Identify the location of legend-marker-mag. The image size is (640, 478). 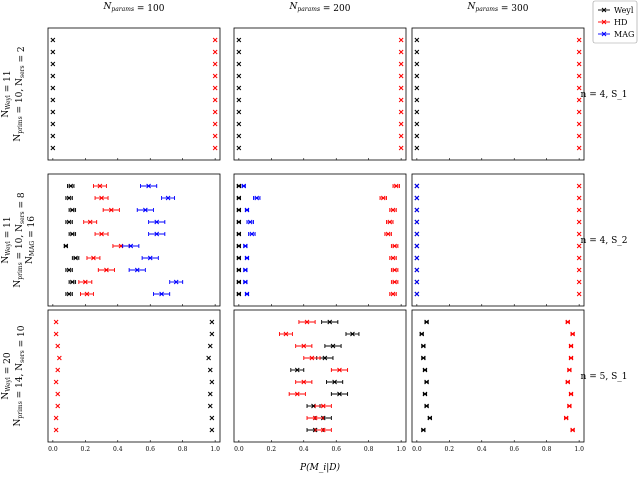
(604, 34).